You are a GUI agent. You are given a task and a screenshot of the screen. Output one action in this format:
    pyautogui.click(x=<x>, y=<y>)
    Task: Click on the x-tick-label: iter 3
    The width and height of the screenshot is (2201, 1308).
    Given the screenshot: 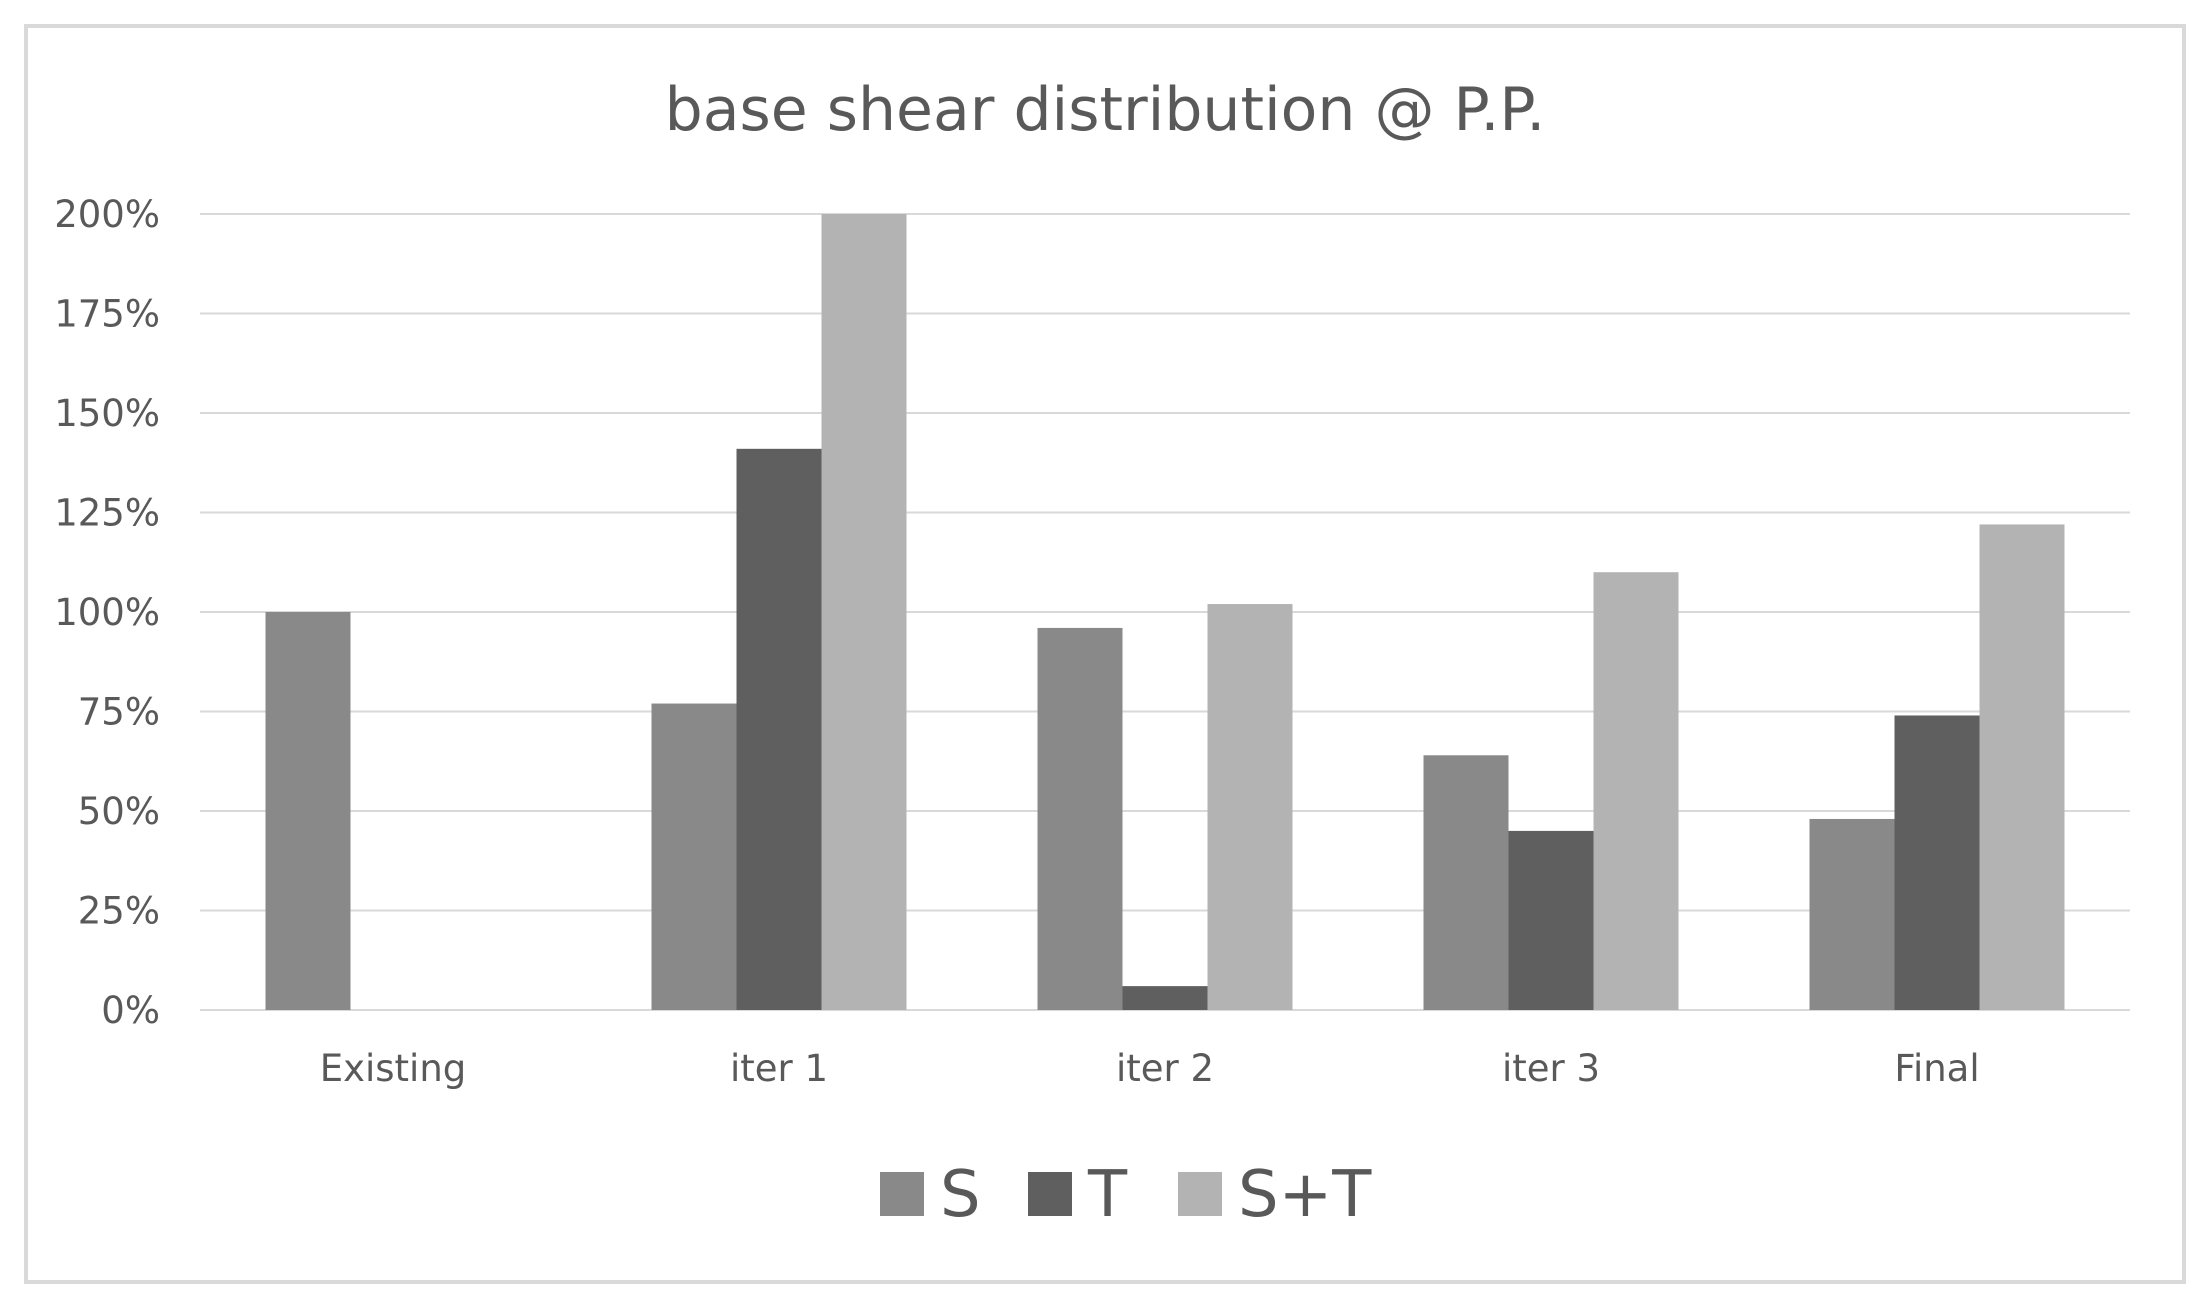 What is the action you would take?
    pyautogui.click(x=1551, y=1068)
    